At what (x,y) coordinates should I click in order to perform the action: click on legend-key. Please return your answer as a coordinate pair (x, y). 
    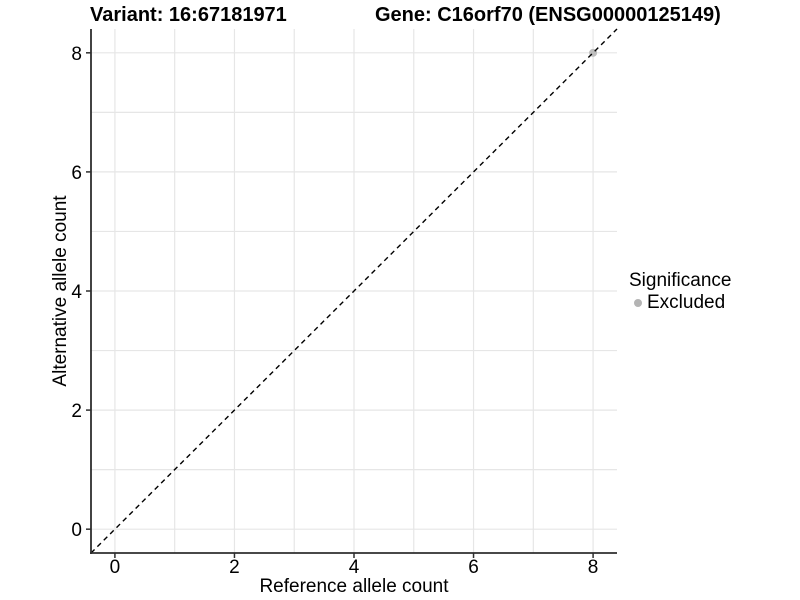
    Looking at the image, I should click on (638, 303).